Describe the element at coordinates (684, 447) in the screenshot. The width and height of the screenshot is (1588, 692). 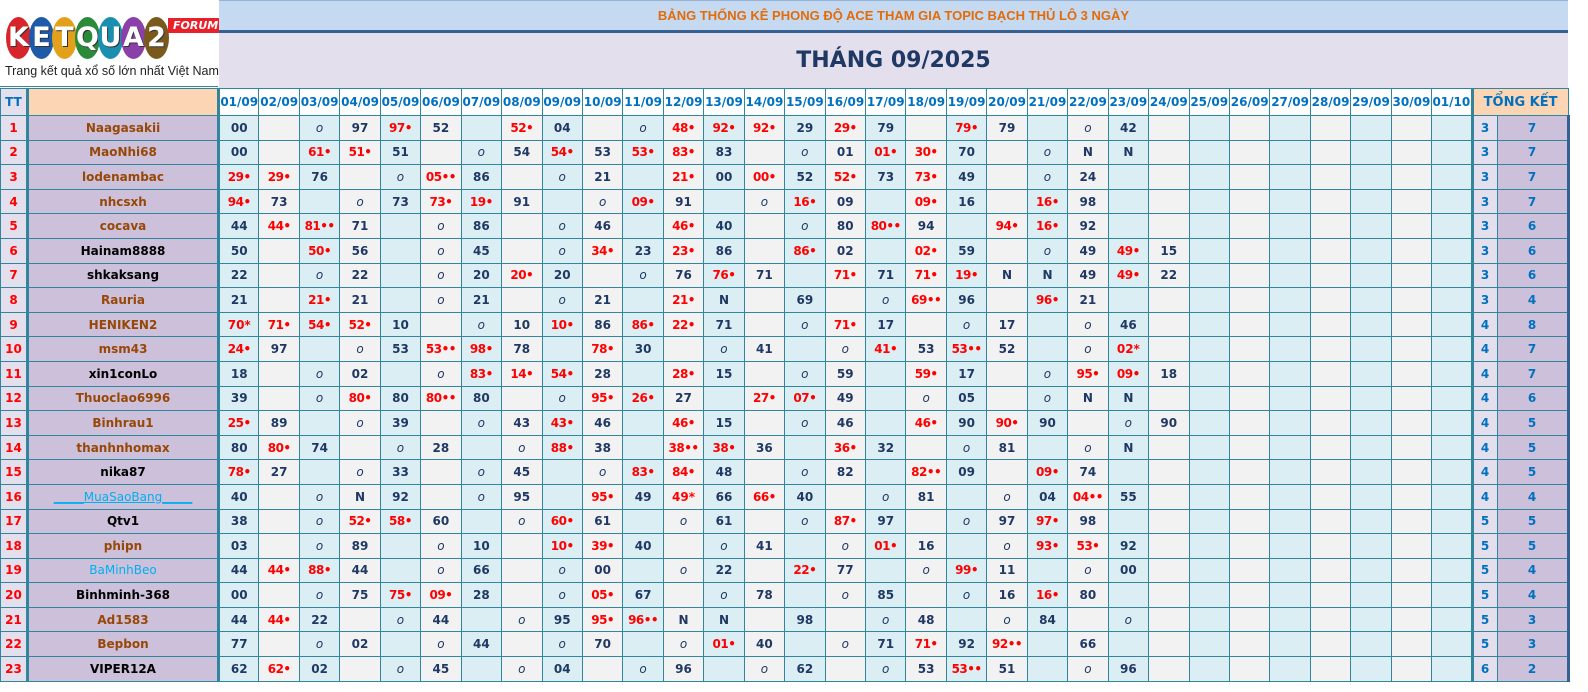
I see `hit-value: 38••` at that location.